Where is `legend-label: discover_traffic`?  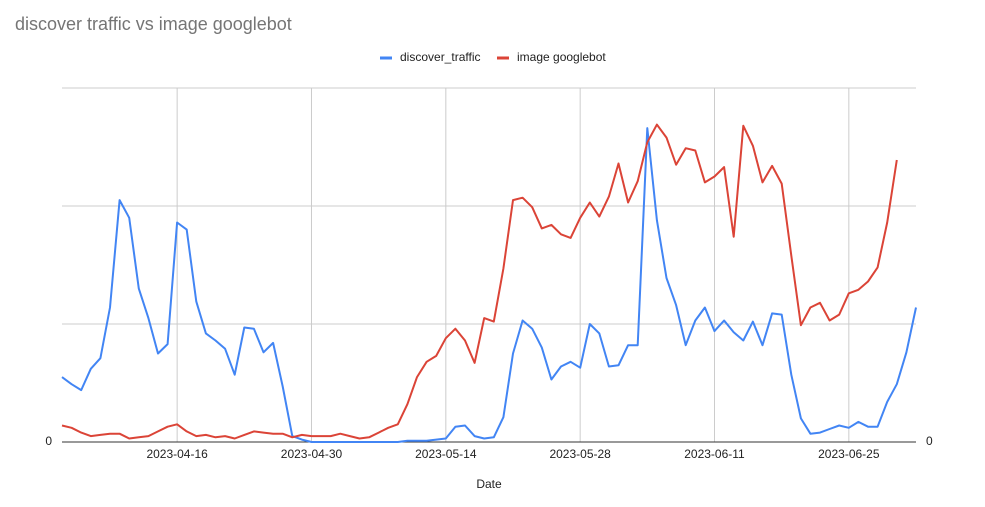 legend-label: discover_traffic is located at coordinates (440, 57).